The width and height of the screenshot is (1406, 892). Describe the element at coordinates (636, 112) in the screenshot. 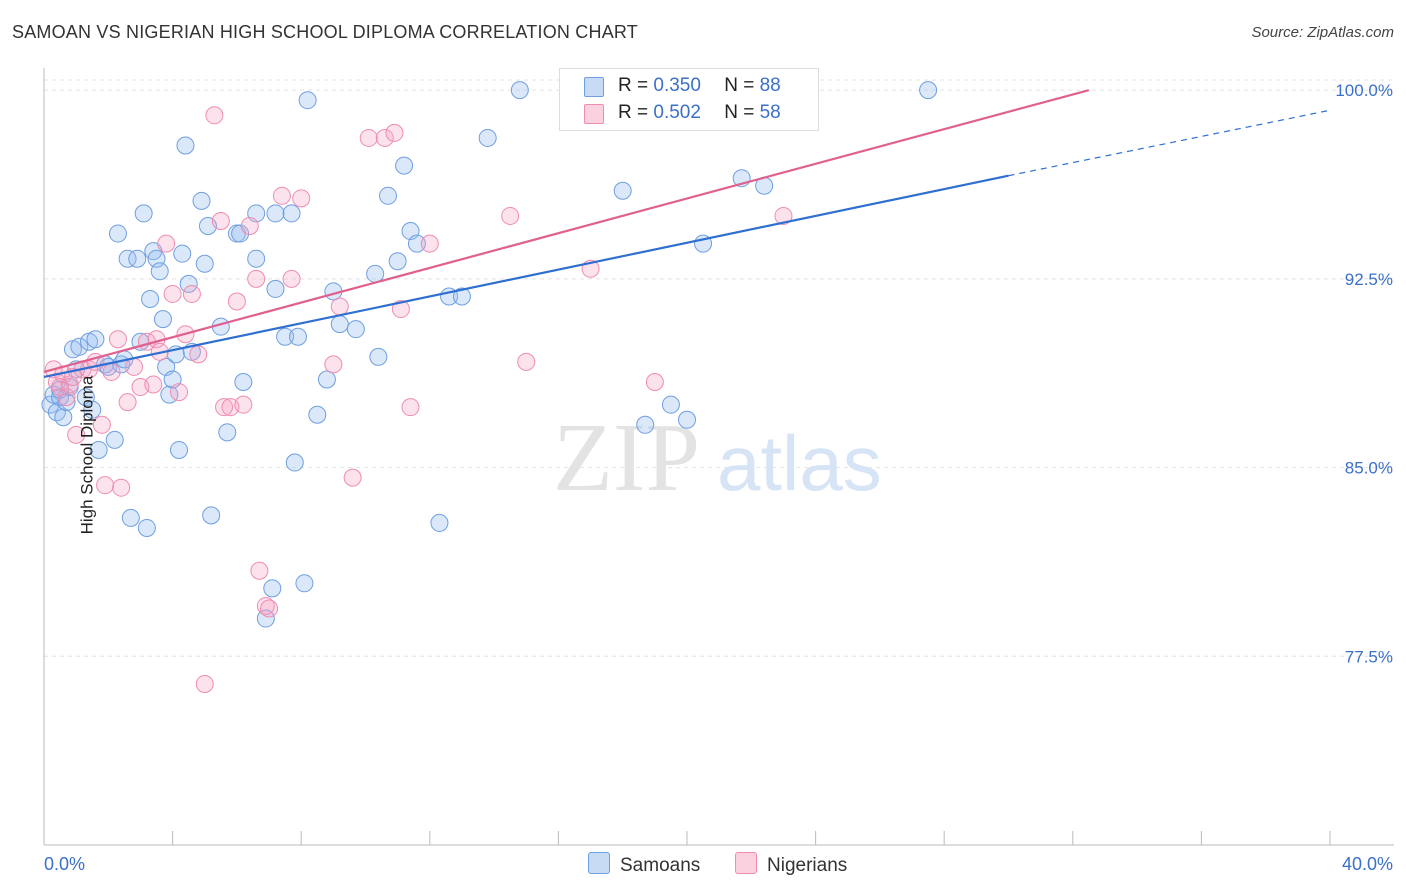

I see `legend-r-label: R =` at that location.